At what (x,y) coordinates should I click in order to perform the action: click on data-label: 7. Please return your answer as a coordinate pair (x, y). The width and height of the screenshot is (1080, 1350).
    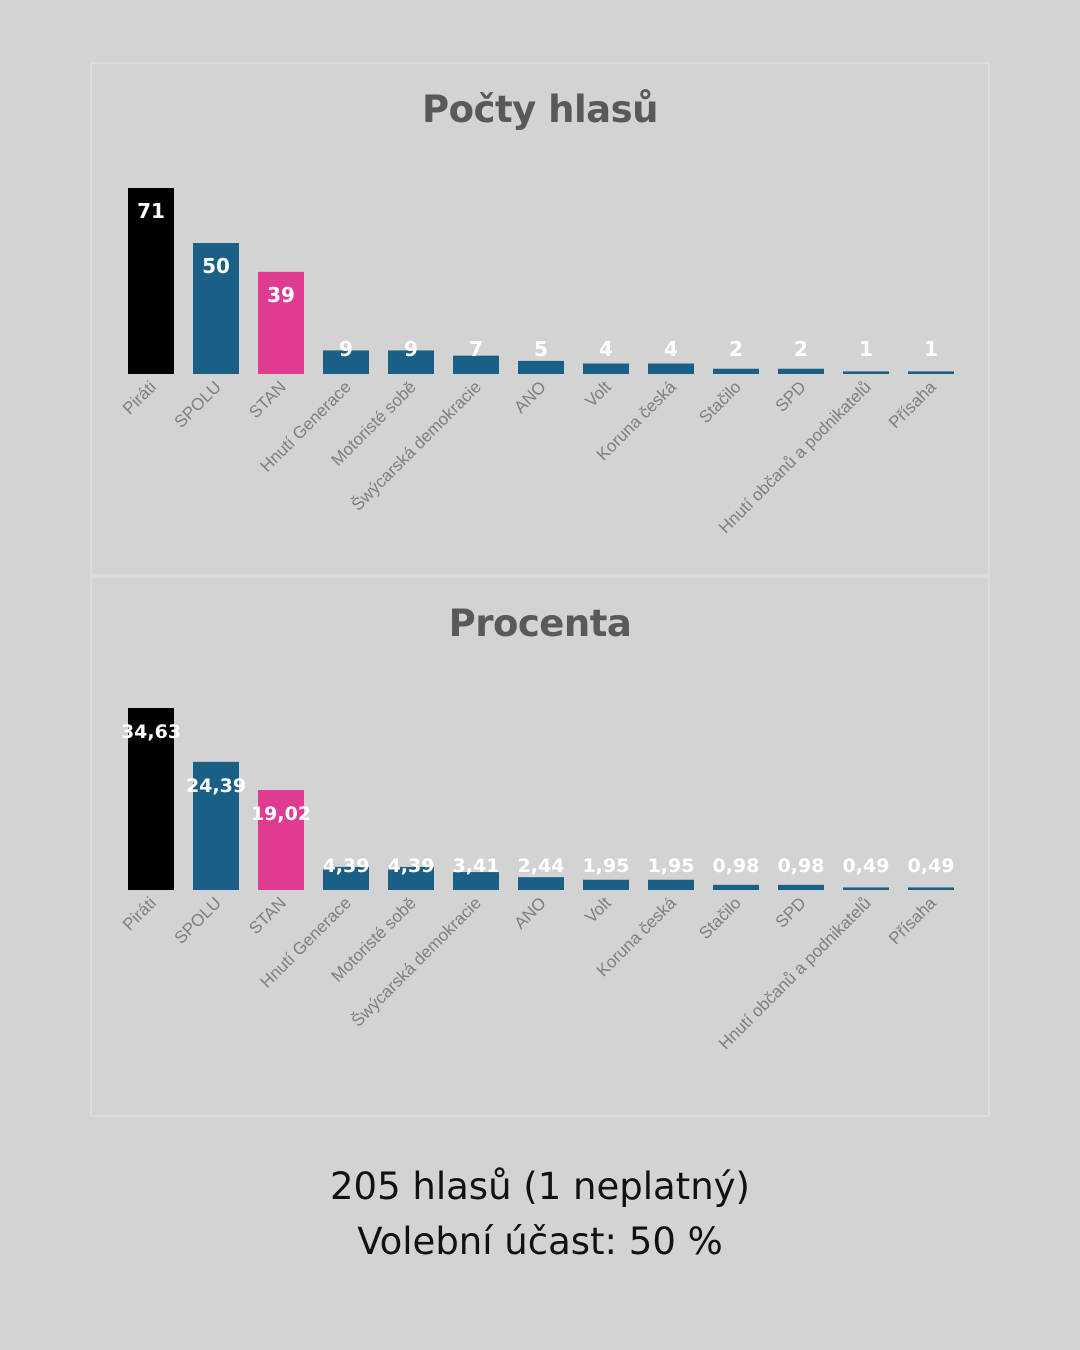
    Looking at the image, I should click on (476, 349).